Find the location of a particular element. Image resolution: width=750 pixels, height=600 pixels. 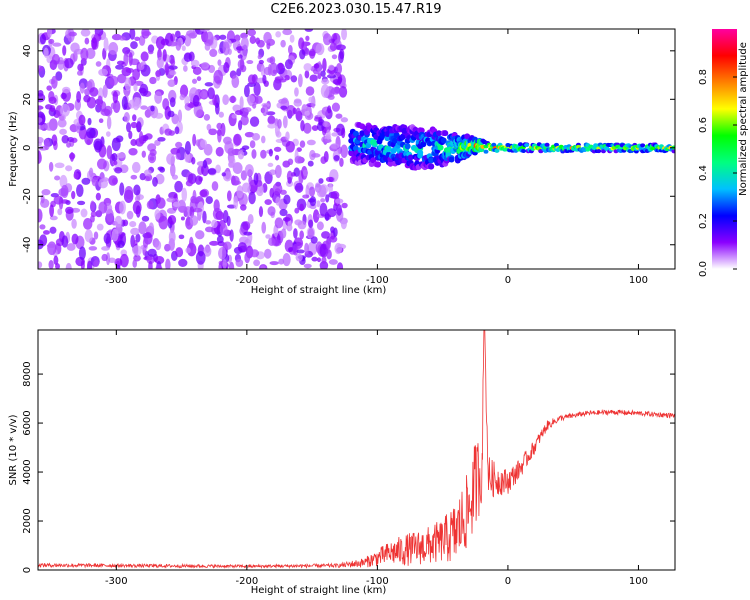

spectrogram-ytick-label: 20 is located at coordinates (27, 99).